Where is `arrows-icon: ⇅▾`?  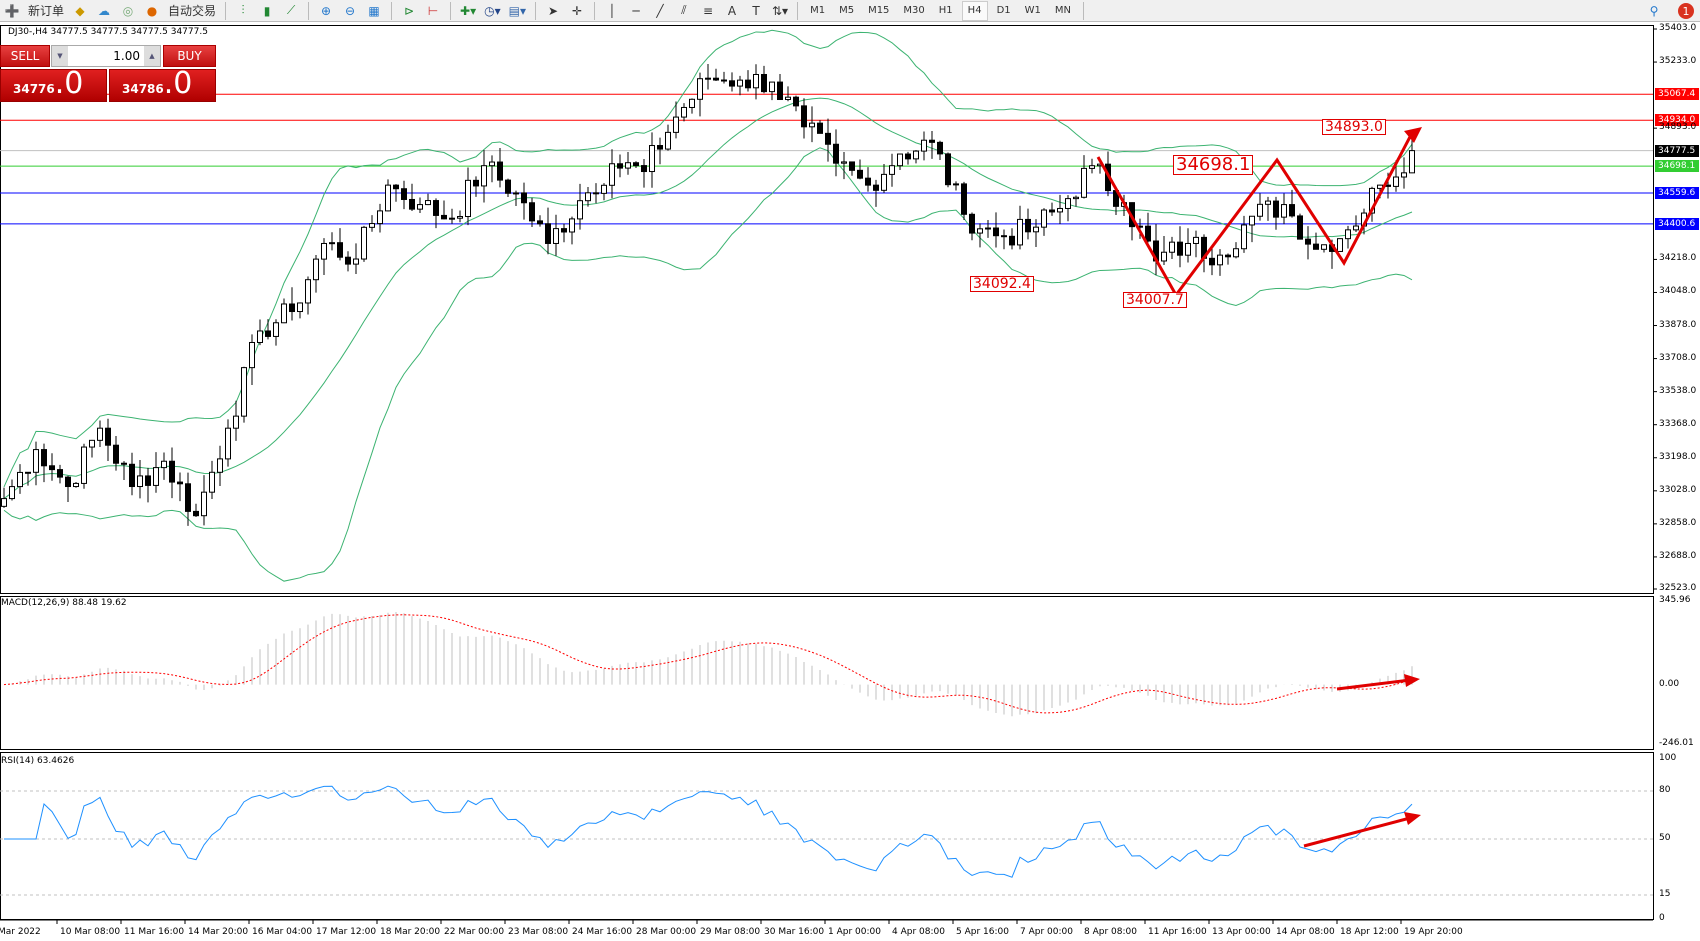
arrows-icon: ⇅▾ is located at coordinates (780, 10).